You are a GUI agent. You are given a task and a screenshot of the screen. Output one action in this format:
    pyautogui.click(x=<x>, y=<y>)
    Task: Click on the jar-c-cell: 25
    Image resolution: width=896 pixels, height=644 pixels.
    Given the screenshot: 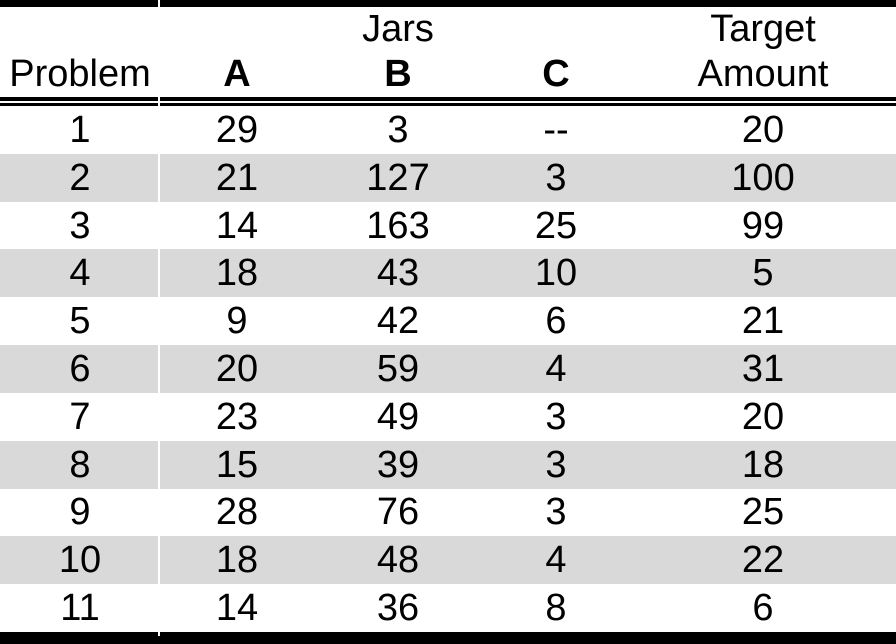 What is the action you would take?
    pyautogui.click(x=556, y=225)
    